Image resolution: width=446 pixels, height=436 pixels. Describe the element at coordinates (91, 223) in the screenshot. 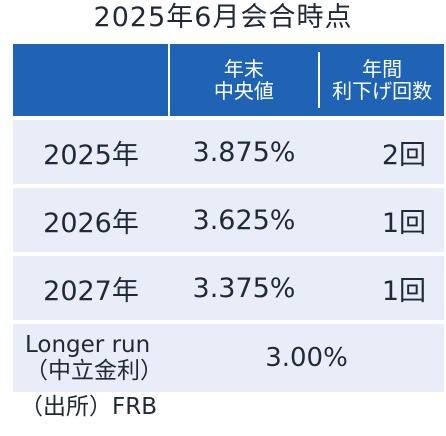

I see `row-year: 2026年` at that location.